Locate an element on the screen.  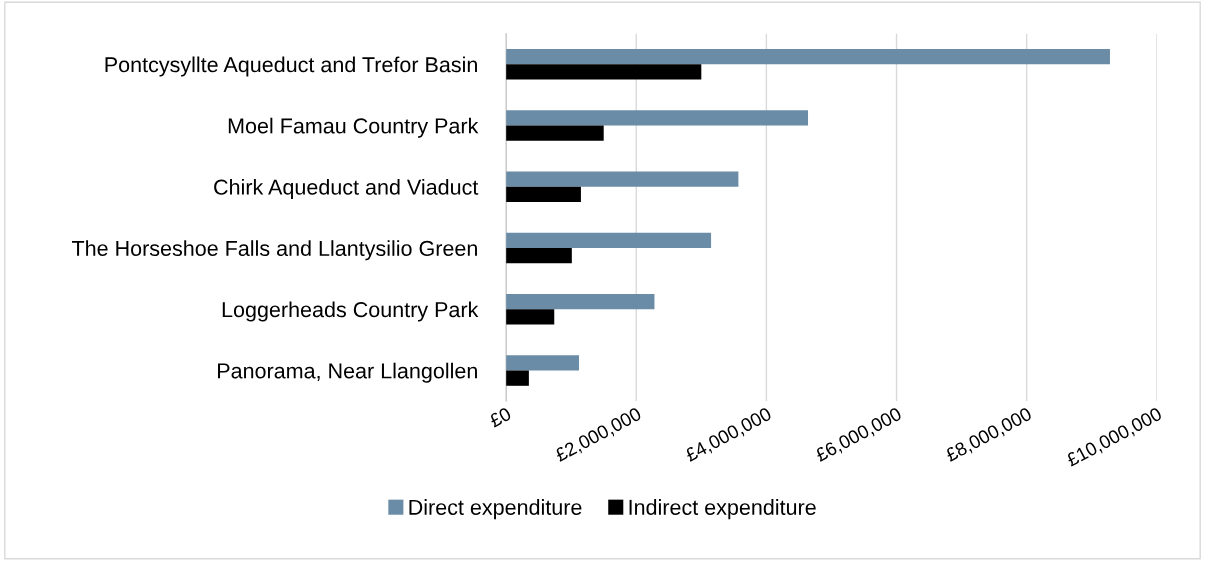
legend-label: Direct expenditure is located at coordinates (495, 509).